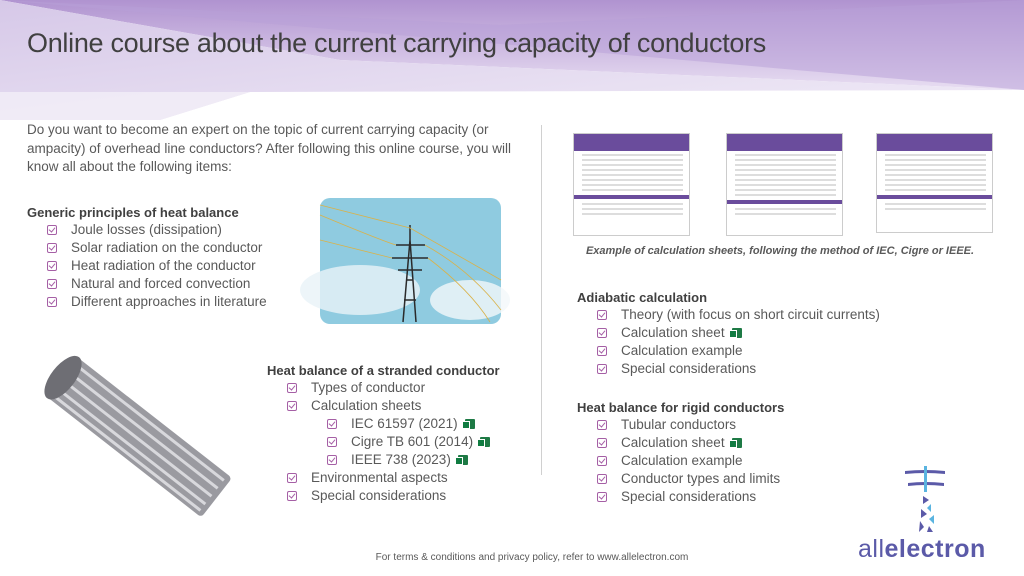 Image resolution: width=1024 pixels, height=576 pixels. Describe the element at coordinates (412, 441) in the screenshot. I see `item-label: Cigre TB 601 (2014)` at that location.